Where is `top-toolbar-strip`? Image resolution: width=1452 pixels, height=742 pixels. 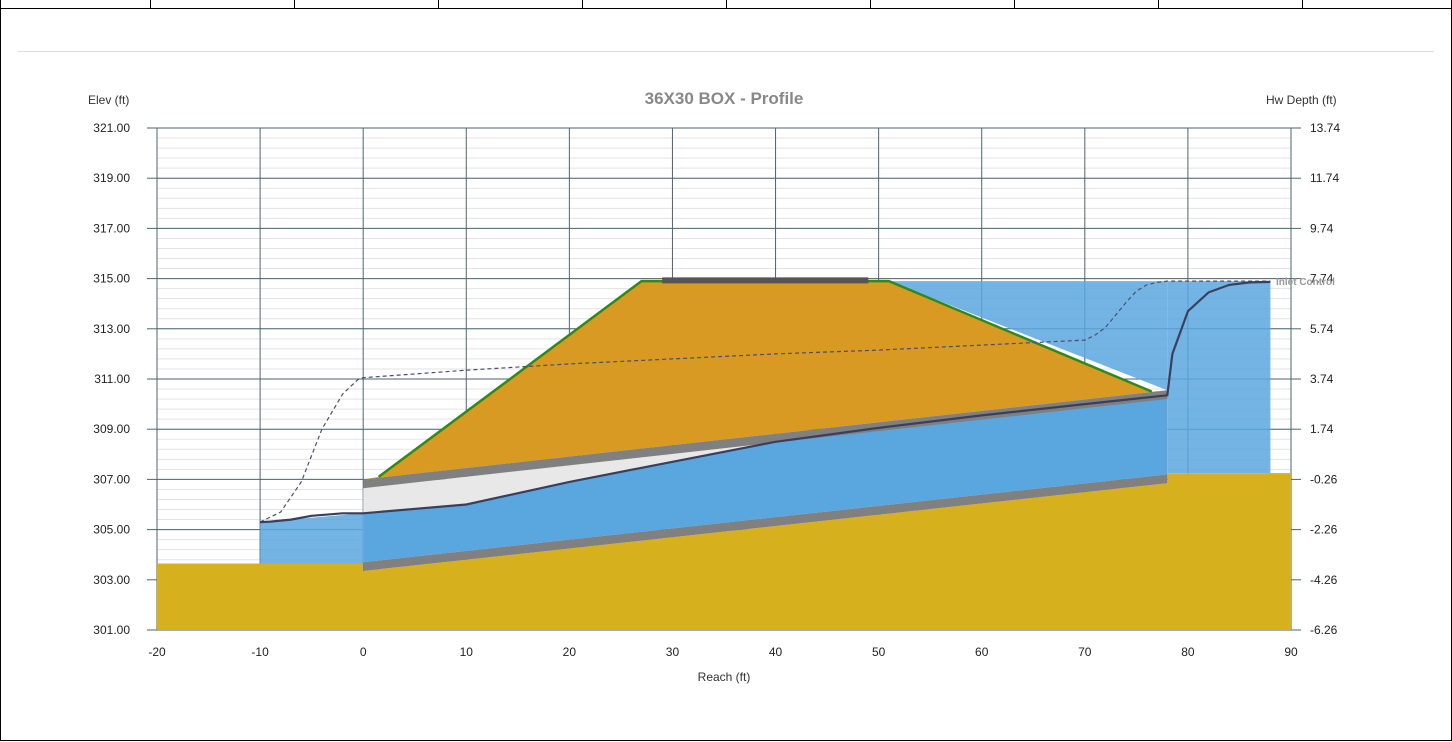 top-toolbar-strip is located at coordinates (726, 4).